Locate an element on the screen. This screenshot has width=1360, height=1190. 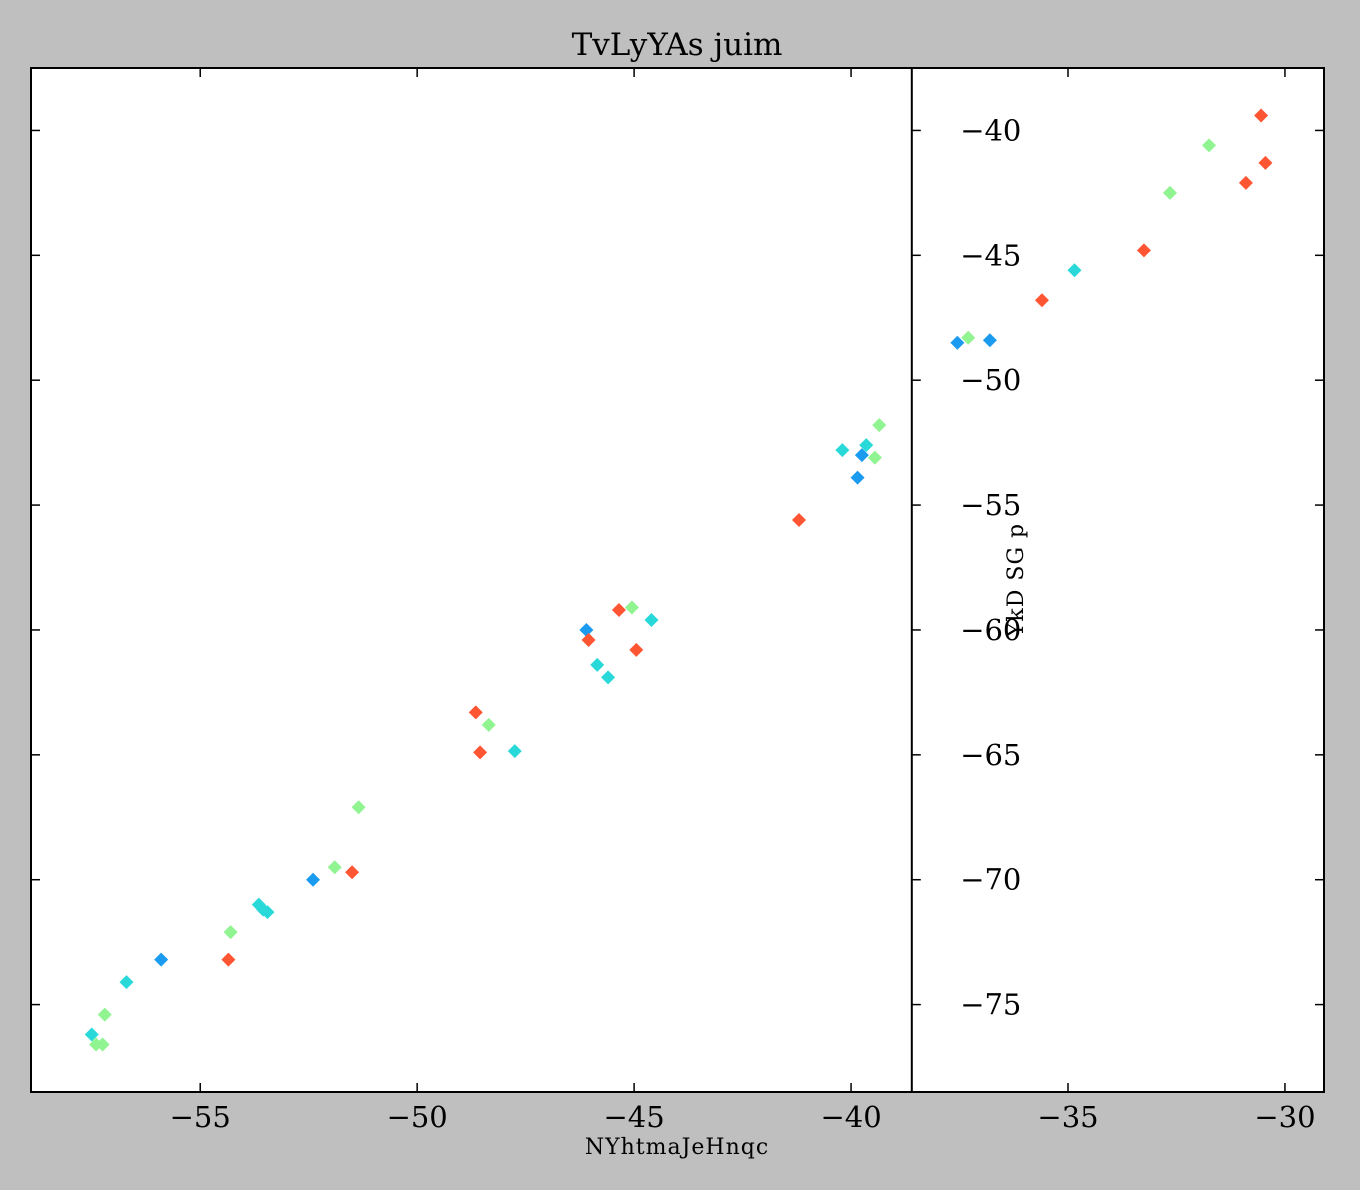
y-tick-label: −70 is located at coordinates (990, 880).